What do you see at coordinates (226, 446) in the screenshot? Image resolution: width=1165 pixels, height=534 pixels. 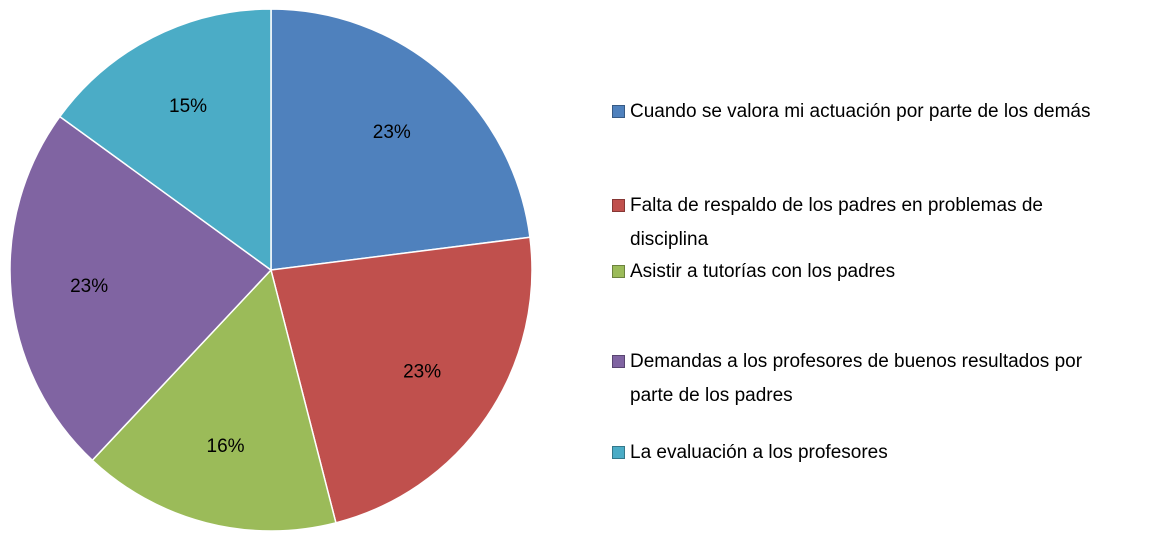 I see `data-label: 16%` at bounding box center [226, 446].